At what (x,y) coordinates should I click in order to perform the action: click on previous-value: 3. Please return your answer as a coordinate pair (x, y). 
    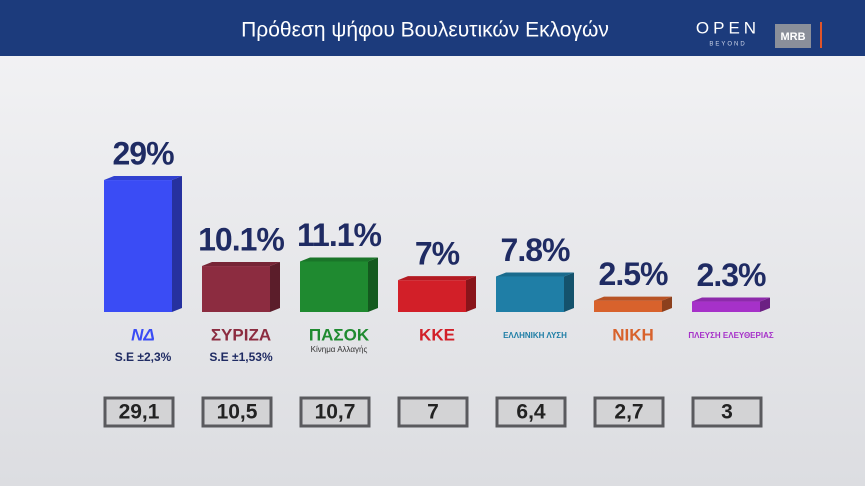
    Looking at the image, I should click on (727, 412).